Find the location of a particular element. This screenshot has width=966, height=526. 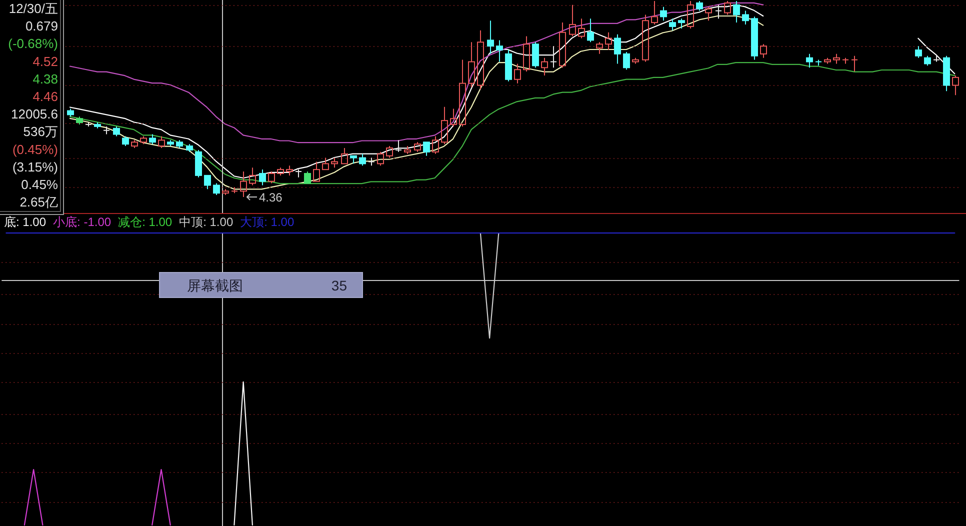

annotation: 0.45% is located at coordinates (39, 184).